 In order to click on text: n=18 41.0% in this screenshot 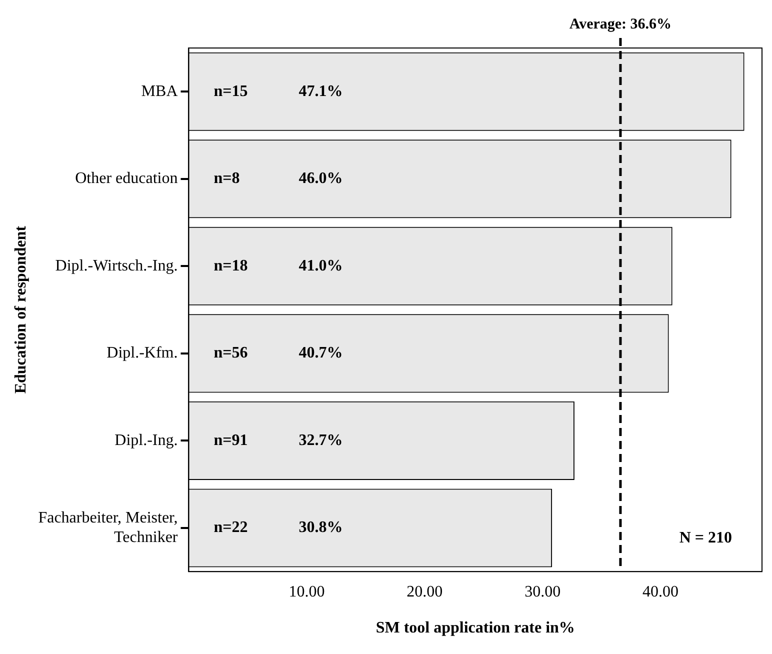, I will do `click(278, 265)`.